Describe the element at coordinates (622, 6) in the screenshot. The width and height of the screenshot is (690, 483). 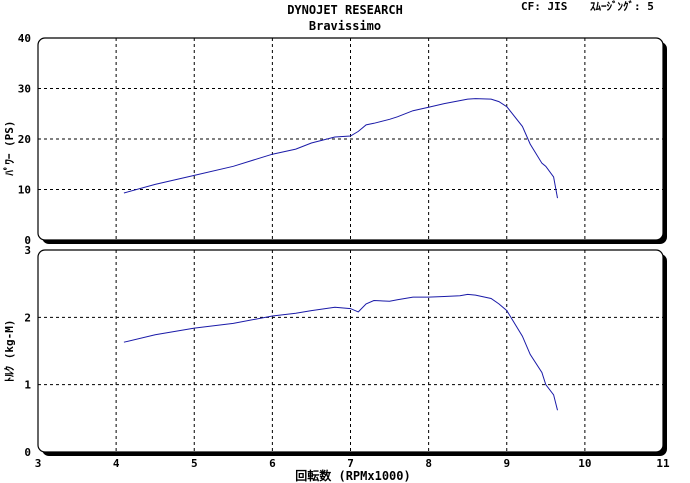
I see `smoothing-setting: ｽﾑｰｼﾞﾝｸﾞ: 5` at that location.